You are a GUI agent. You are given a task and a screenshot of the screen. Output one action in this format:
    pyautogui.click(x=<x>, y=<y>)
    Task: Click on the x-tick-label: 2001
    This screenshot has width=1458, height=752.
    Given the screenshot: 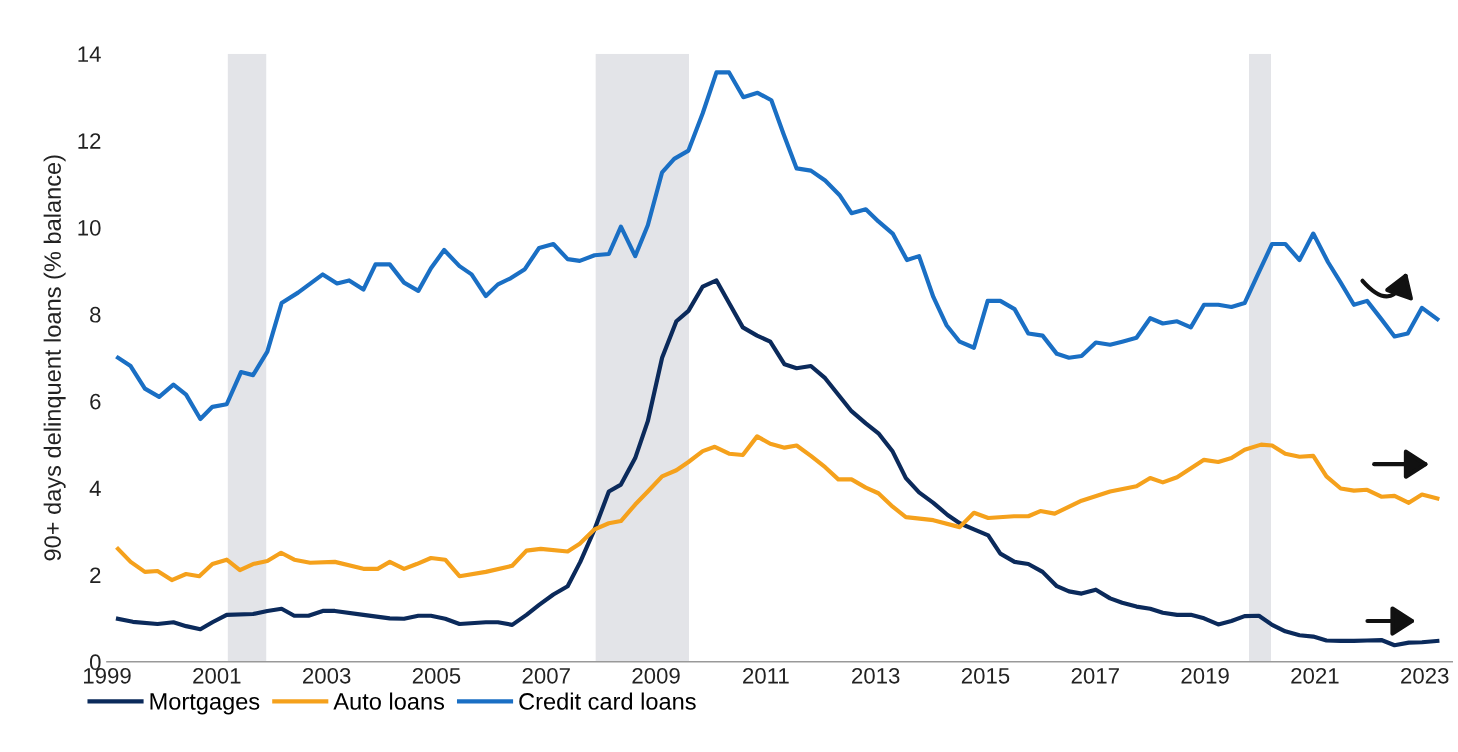 What is the action you would take?
    pyautogui.click(x=217, y=675)
    